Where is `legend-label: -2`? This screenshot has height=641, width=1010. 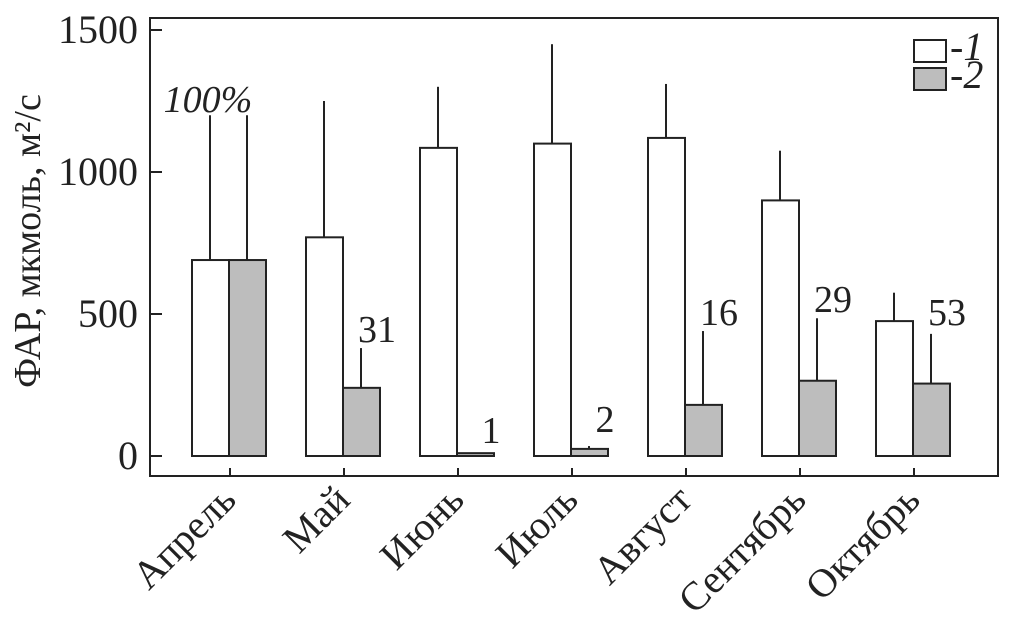
legend-label: -2 is located at coordinates (966, 74).